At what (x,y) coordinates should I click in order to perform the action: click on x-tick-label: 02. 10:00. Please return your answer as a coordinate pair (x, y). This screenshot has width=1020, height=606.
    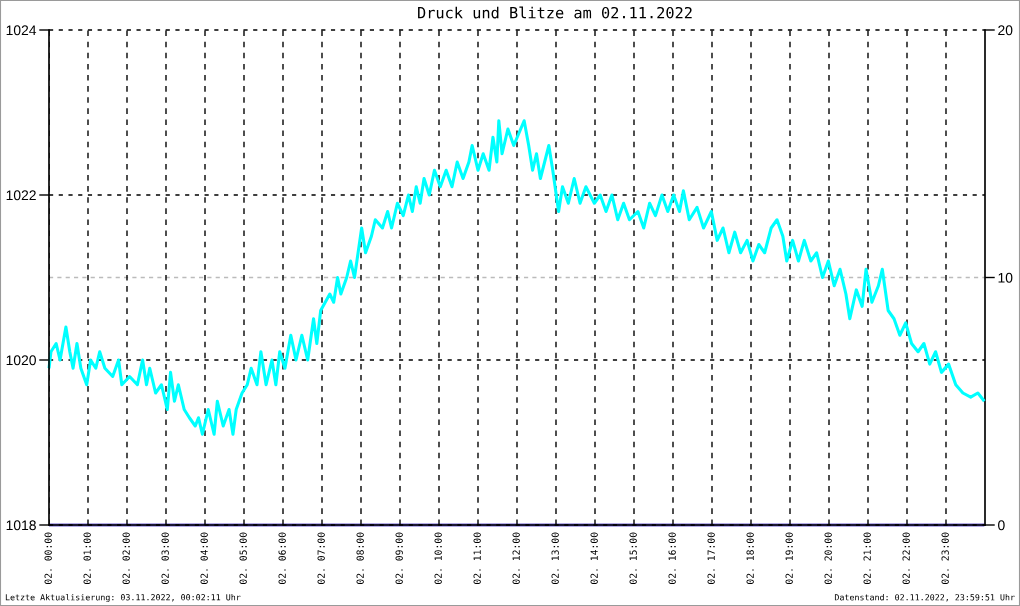
    Looking at the image, I should click on (438, 558).